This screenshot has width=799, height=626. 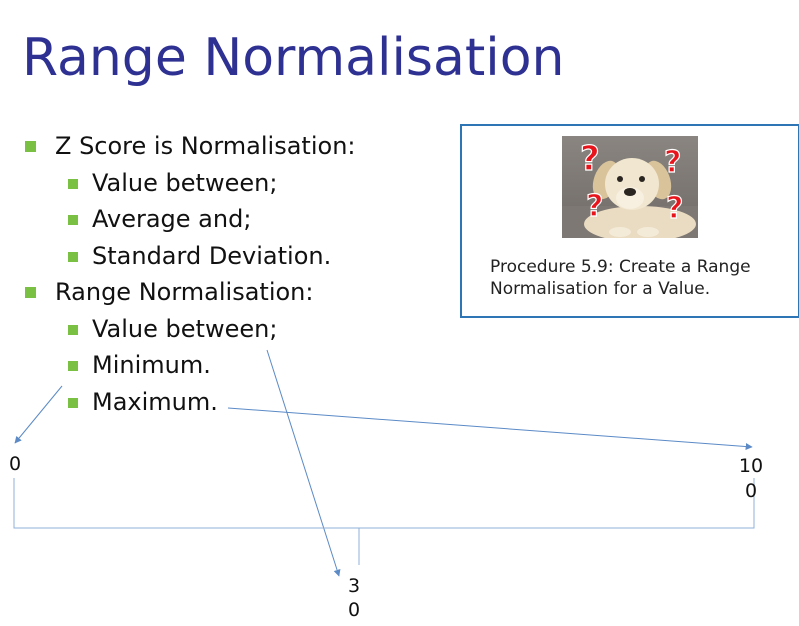 What do you see at coordinates (212, 256) in the screenshot?
I see `bullet-text: Standard Deviation.` at bounding box center [212, 256].